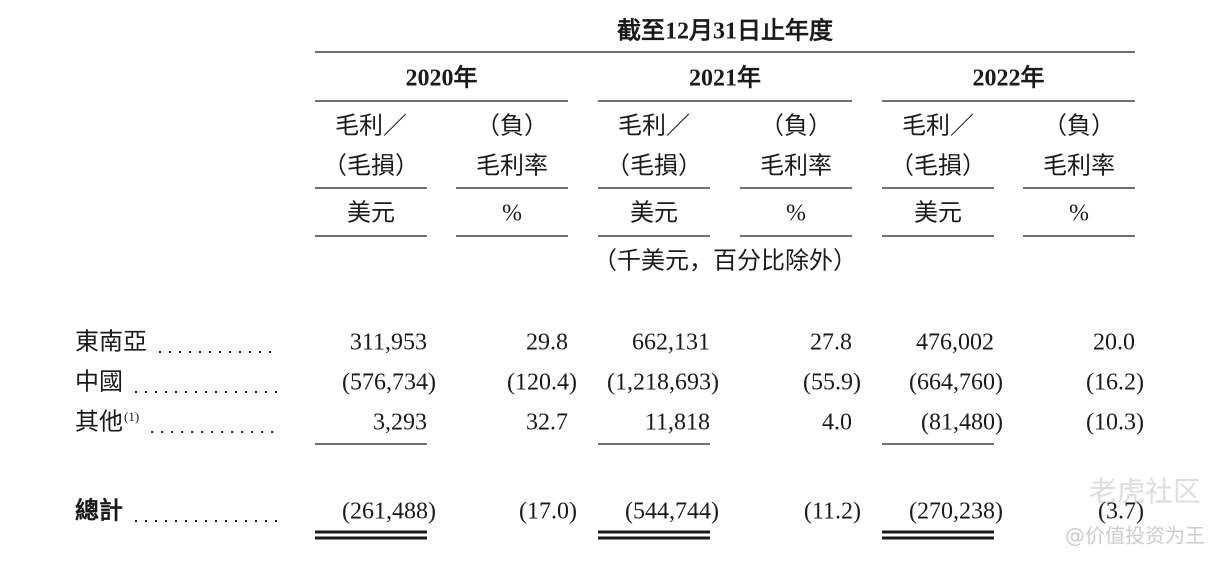 The width and height of the screenshot is (1232, 564). I want to click on cell-value: (544,744), so click(672, 512).